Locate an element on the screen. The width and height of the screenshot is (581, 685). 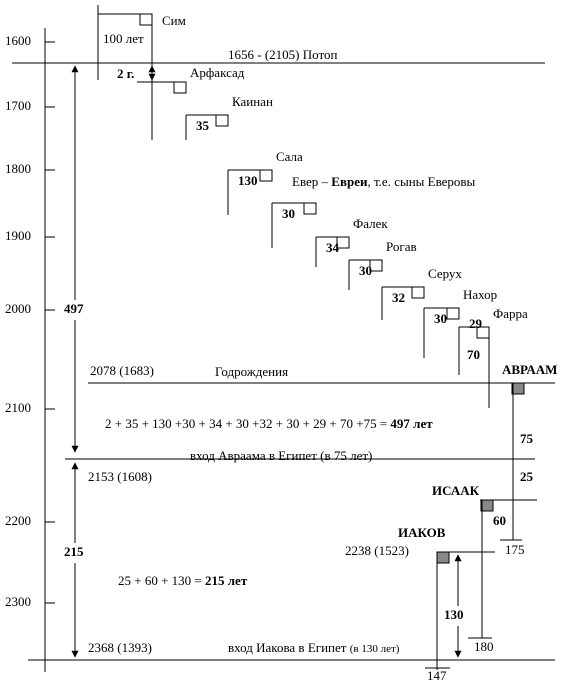
sum: 25 + 60 + 130 = 215 лет is located at coordinates (183, 580).